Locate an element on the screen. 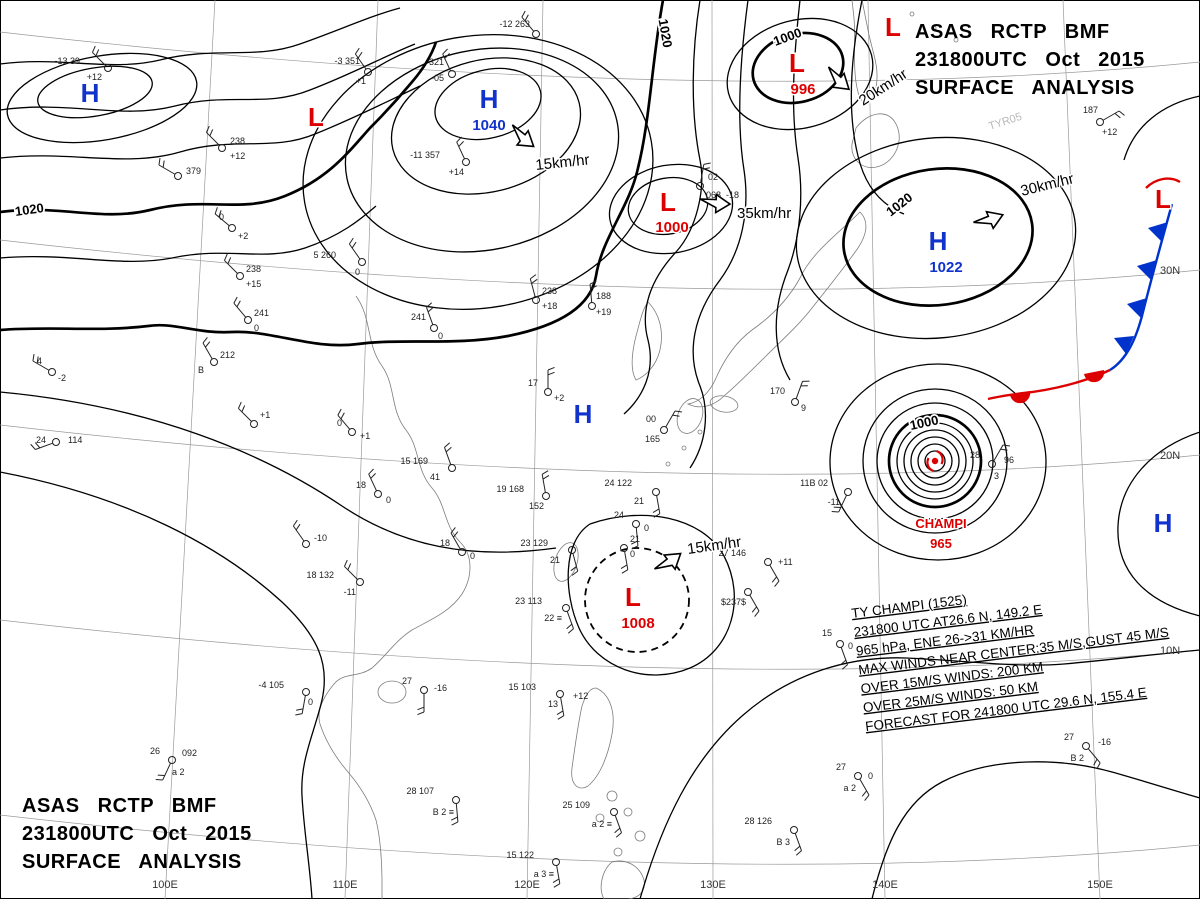 This screenshot has width=1200, height=899. station-plot: 4 -2 is located at coordinates (49, 368).